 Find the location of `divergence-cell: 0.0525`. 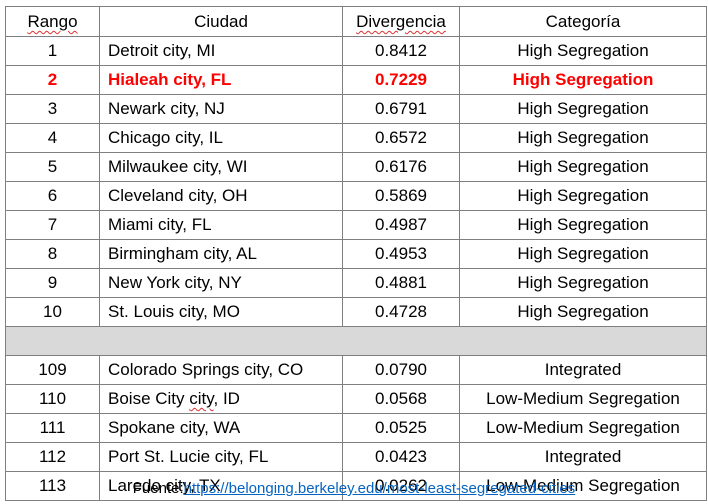

divergence-cell: 0.0525 is located at coordinates (401, 428).